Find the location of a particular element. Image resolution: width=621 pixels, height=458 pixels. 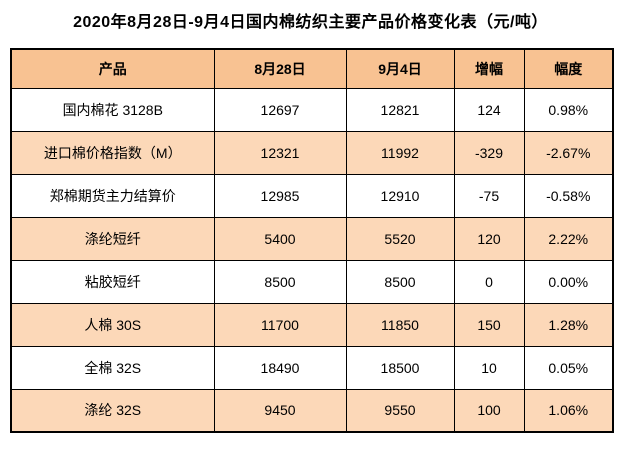

table-row: 郑棉期货主力结算价 12985 12910 -75 -0.58% is located at coordinates (312, 195).